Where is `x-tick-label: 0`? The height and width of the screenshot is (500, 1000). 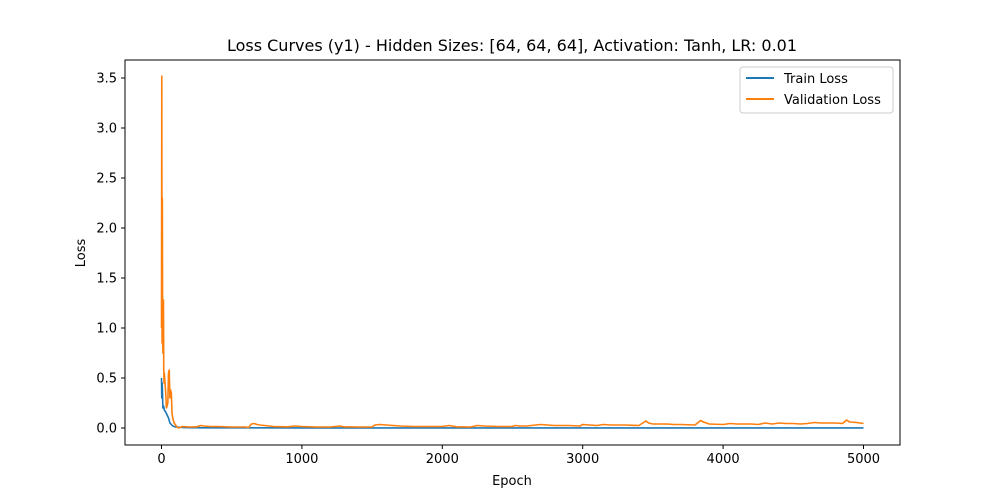
x-tick-label: 0 is located at coordinates (161, 459).